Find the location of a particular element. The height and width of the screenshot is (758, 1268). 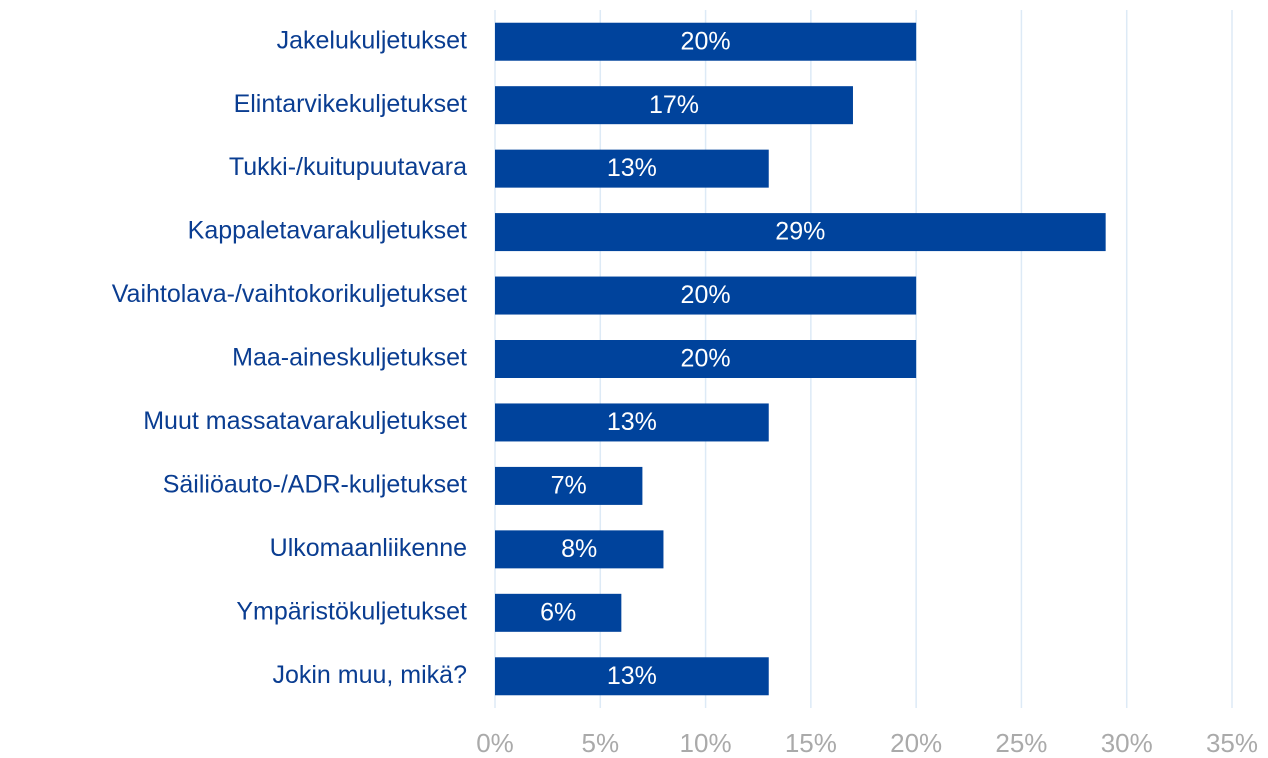

x-tick-label: 5% is located at coordinates (600, 743).